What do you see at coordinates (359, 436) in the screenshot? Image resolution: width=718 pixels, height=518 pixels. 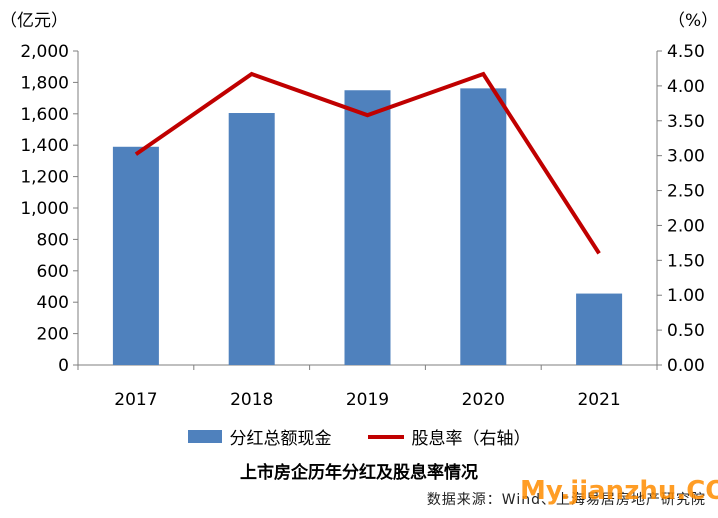 I see `legend: 分红总额现金 股息率（右轴）` at bounding box center [359, 436].